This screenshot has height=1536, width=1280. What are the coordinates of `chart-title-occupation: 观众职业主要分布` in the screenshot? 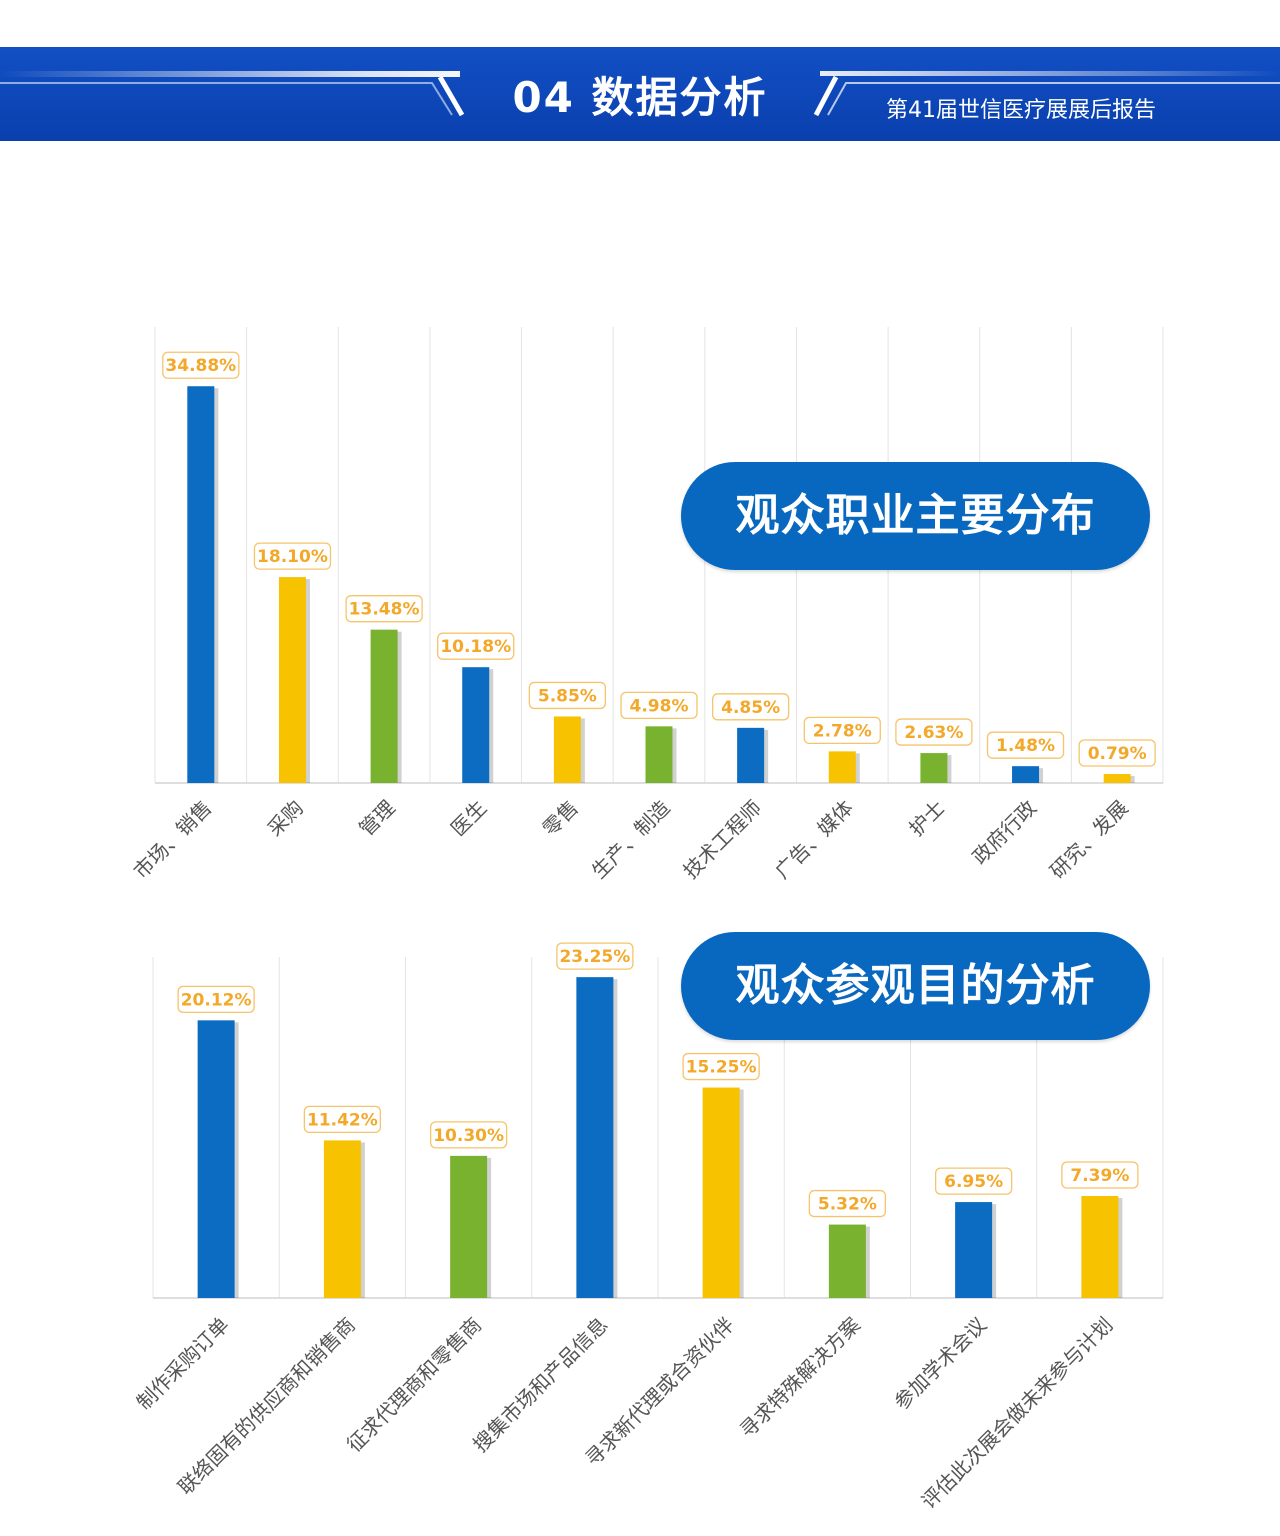 It's located at (915, 516).